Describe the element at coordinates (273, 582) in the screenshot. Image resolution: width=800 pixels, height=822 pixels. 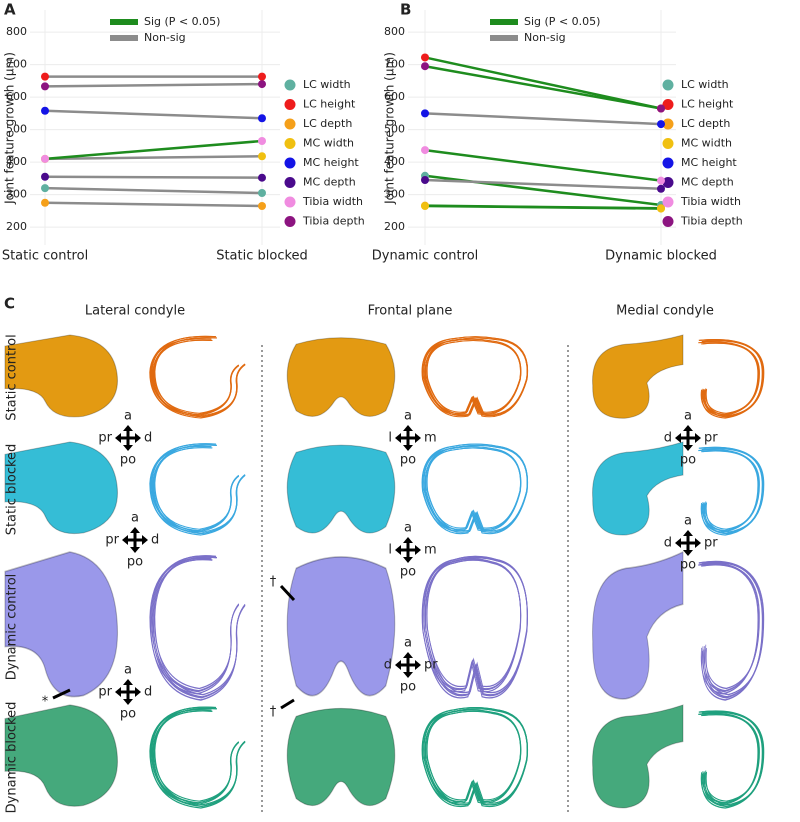
I see `annotation-marker: †` at that location.